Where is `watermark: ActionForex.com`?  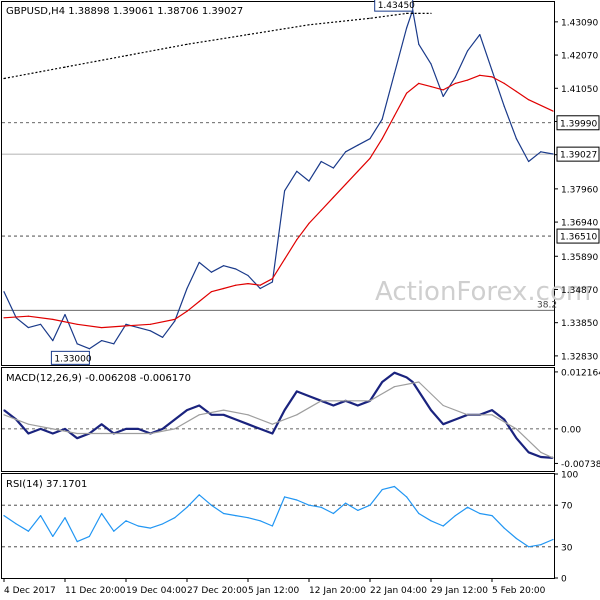
watermark: ActionForex.com is located at coordinates (483, 292).